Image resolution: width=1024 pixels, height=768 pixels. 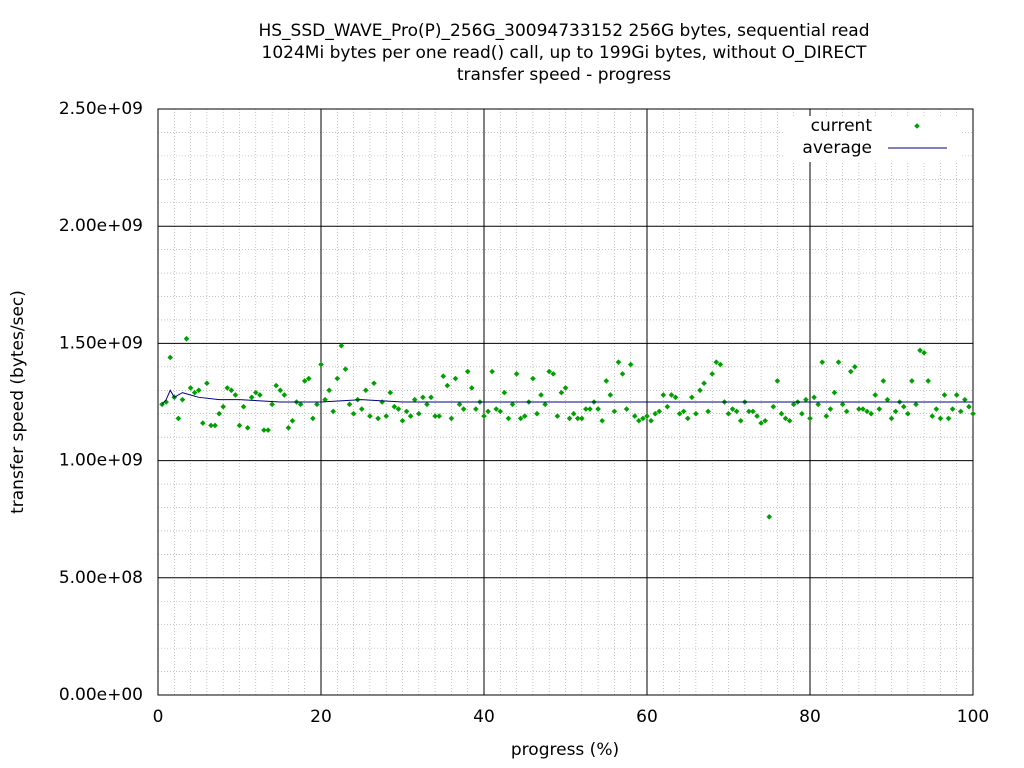 What do you see at coordinates (18, 402) in the screenshot?
I see `y-axis-label: transfer speed (bytes/sec)` at bounding box center [18, 402].